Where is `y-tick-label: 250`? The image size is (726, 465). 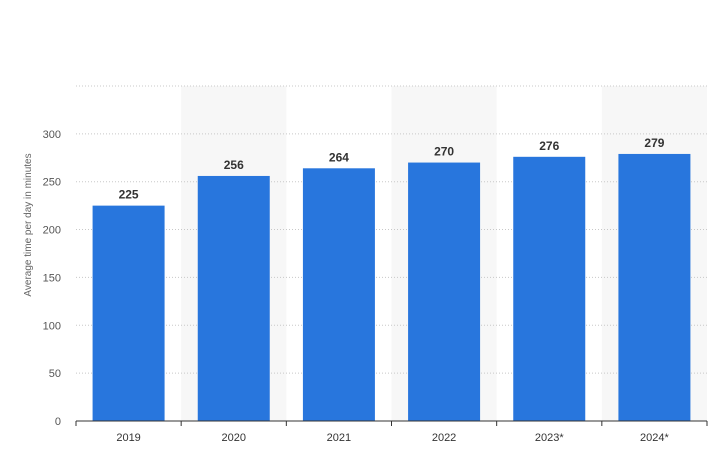
y-tick-label: 250 is located at coordinates (52, 183).